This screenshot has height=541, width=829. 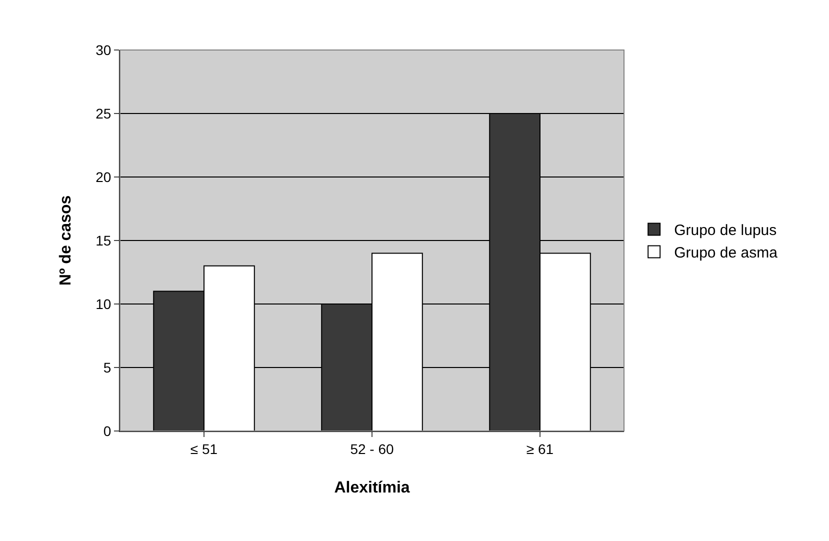 I want to click on x-axis-title: Alexitímia, so click(x=372, y=488).